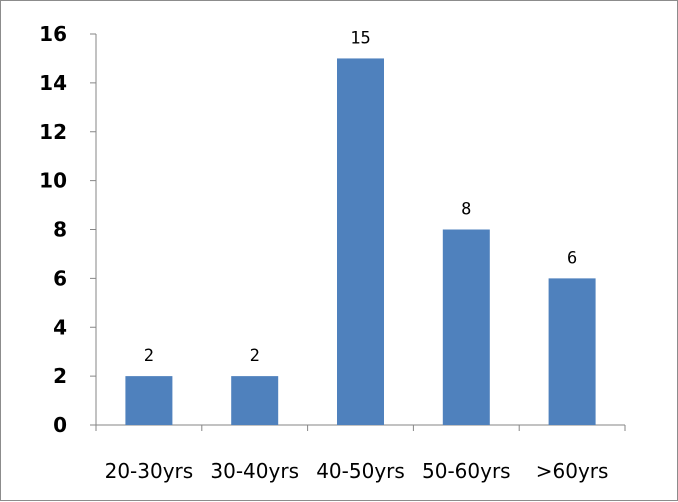  Describe the element at coordinates (60, 425) in the screenshot. I see `y-tick-label: 0` at that location.